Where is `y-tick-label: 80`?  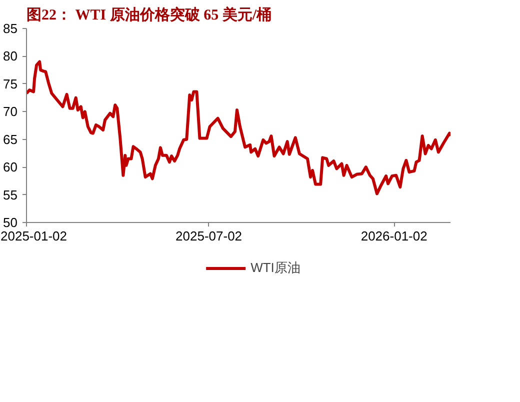 y-tick-label: 80 is located at coordinates (10, 56).